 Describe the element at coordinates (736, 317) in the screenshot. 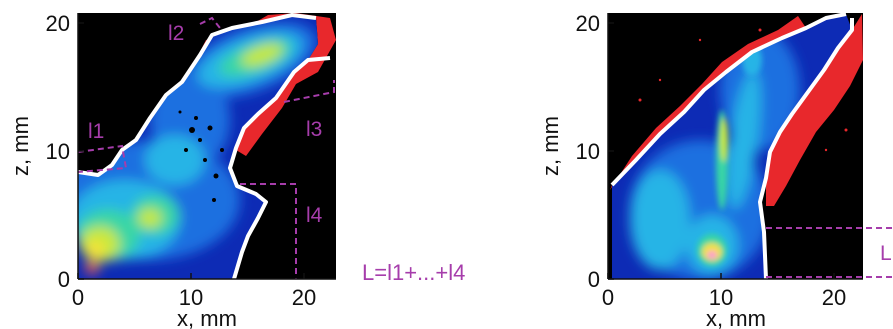

I see `right-x-label: x, mm` at that location.